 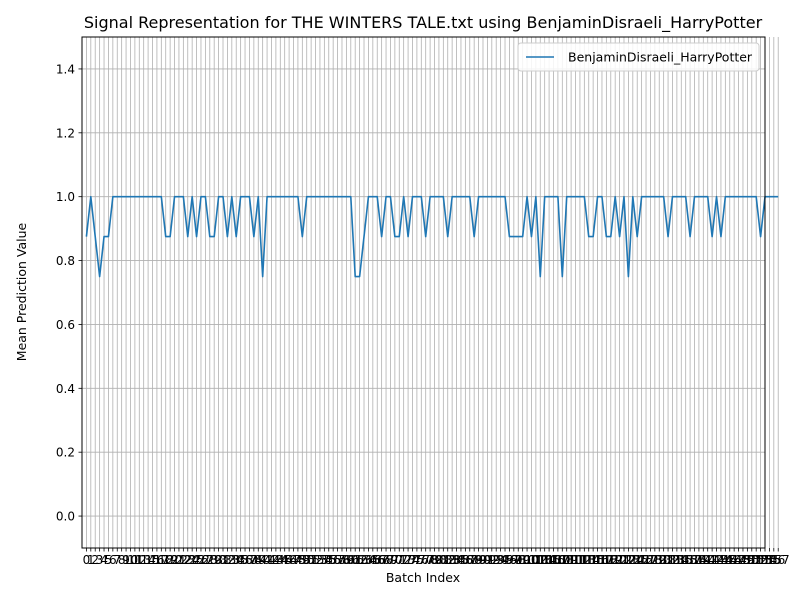 What do you see at coordinates (575, 560) in the screenshot?
I see `x-tick-label: 111` at bounding box center [575, 560].